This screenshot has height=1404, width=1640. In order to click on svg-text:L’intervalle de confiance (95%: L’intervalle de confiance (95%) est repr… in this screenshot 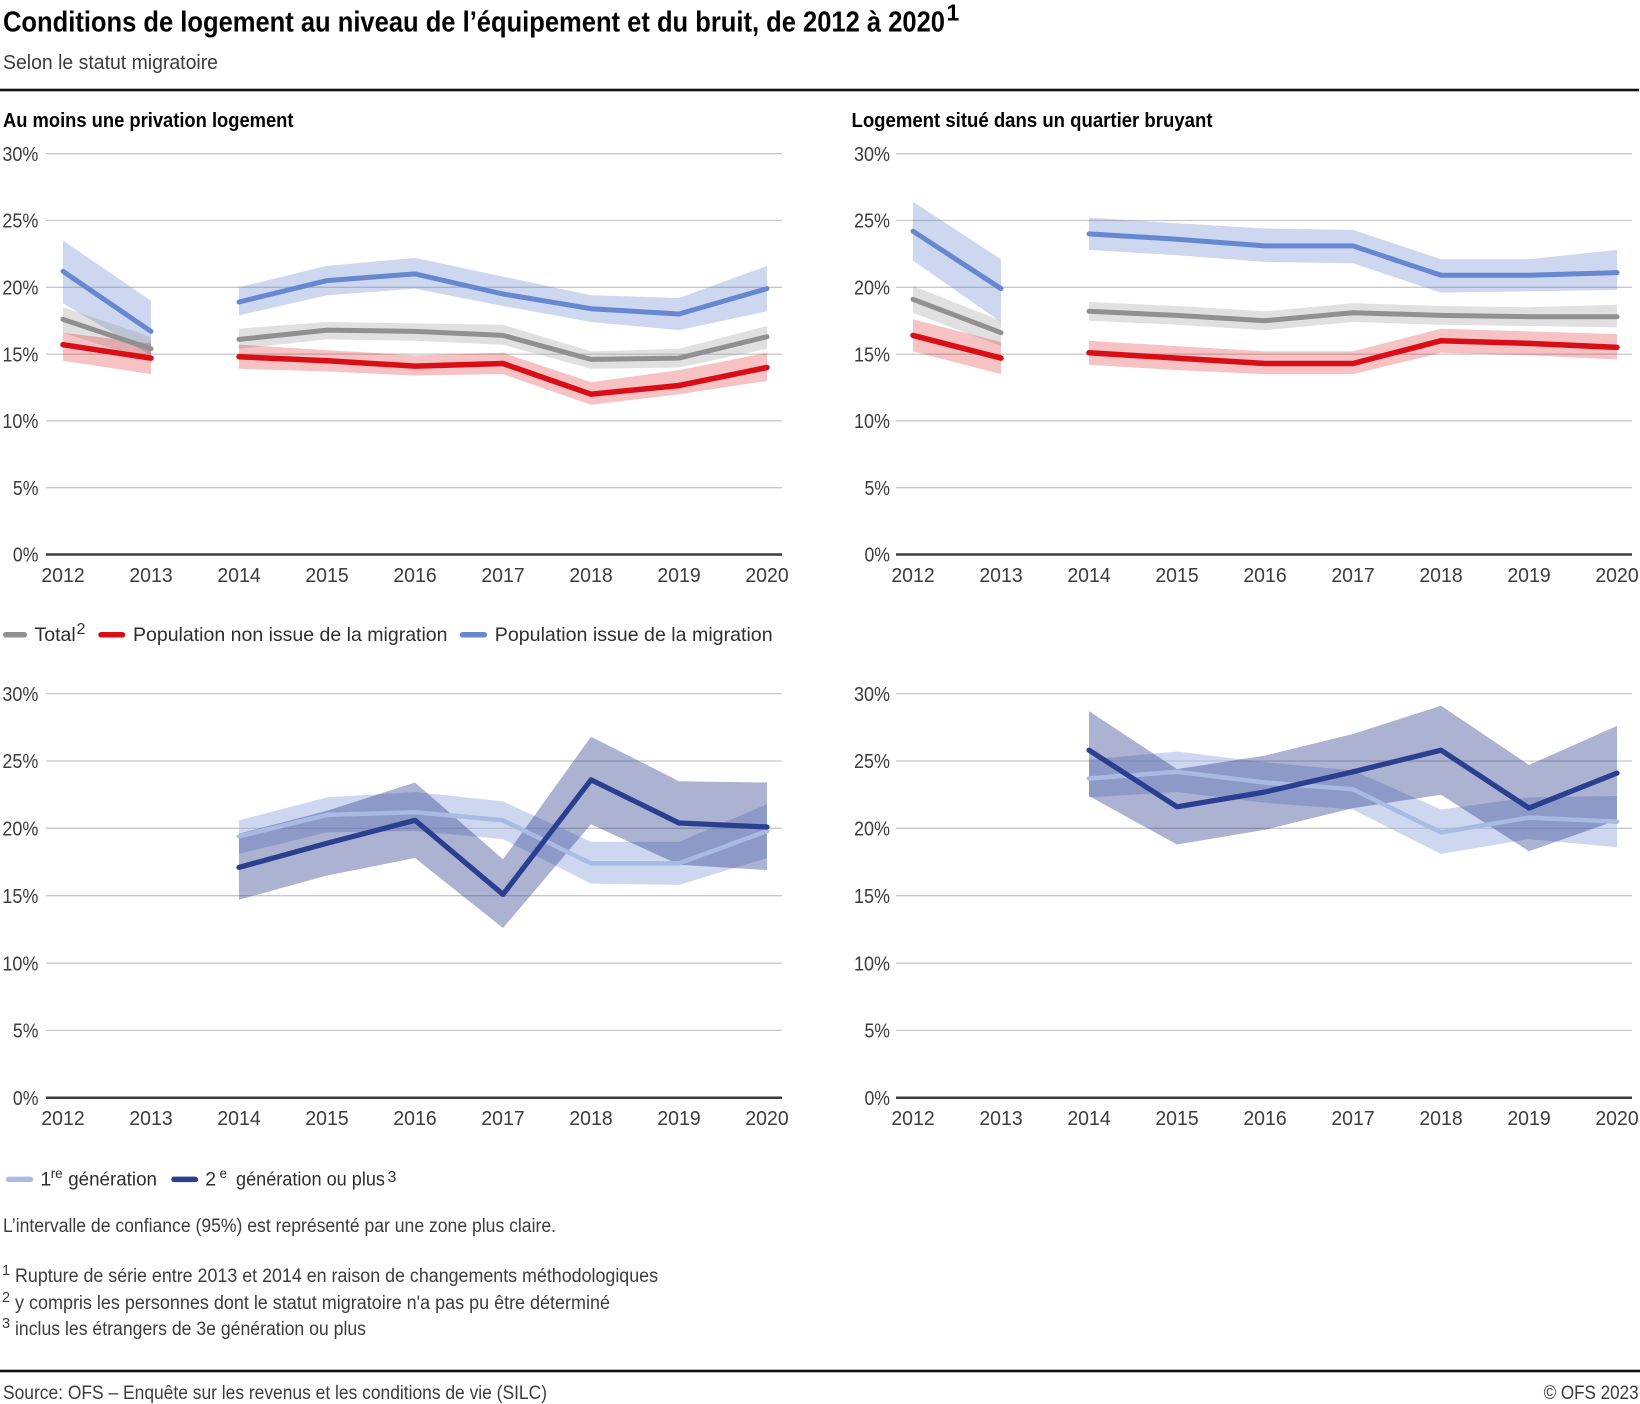, I will do `click(279, 1226)`.